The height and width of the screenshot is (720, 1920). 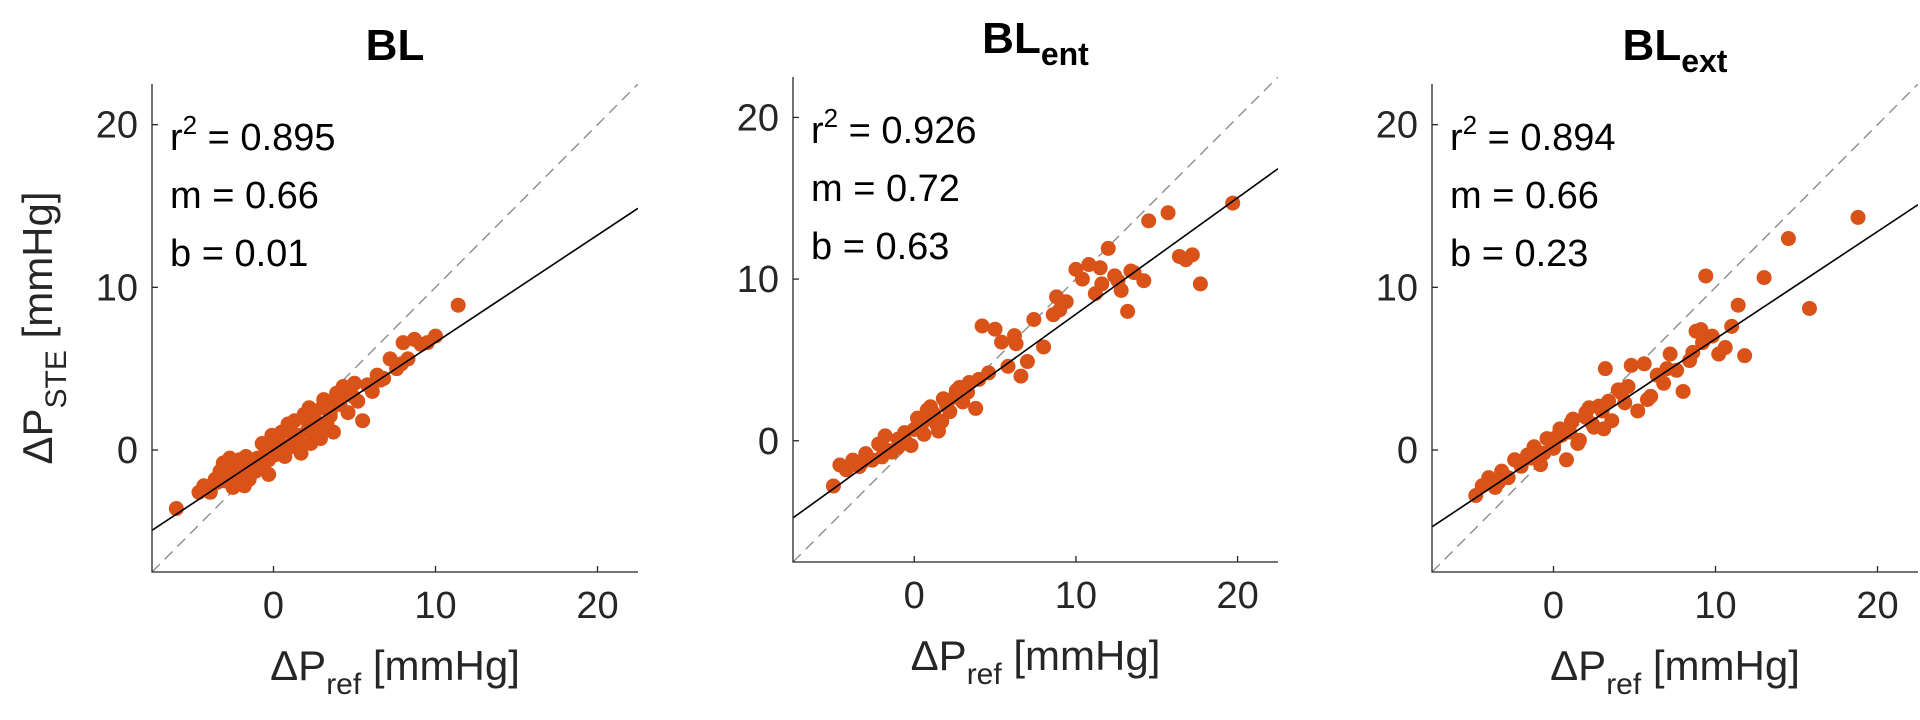 I want to click on intercept-label: b = 0.01, so click(x=239, y=254).